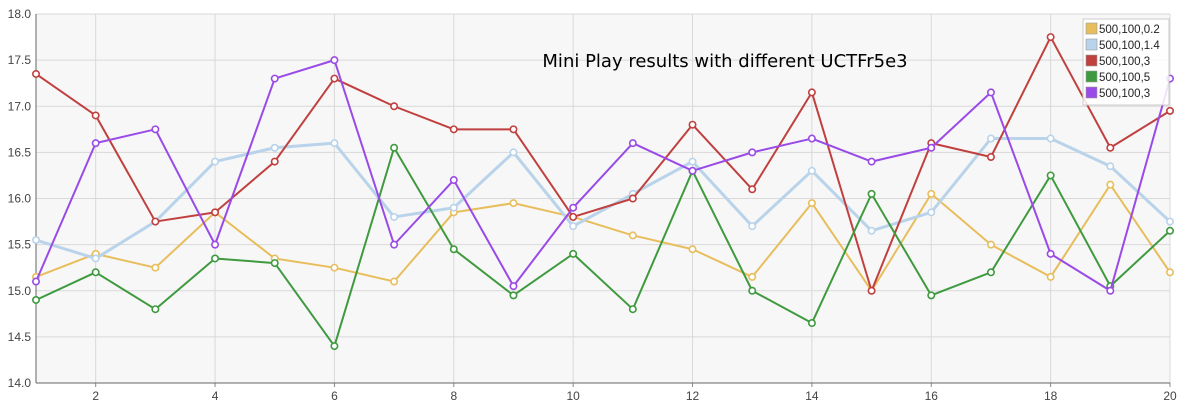 This screenshot has height=405, width=1182. I want to click on y-tick-label: 14.0, so click(20, 383).